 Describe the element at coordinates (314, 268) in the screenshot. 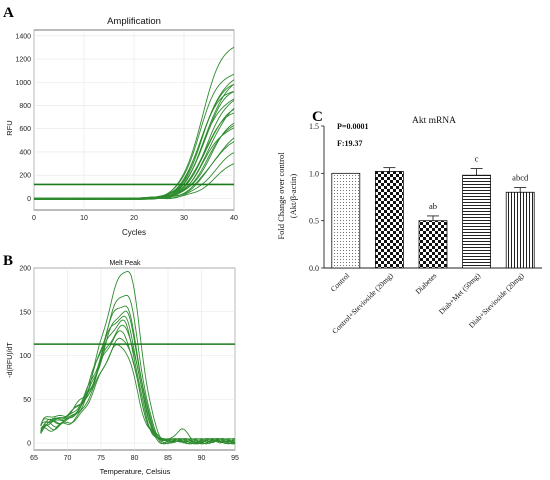

I see `panel-c-y-tick-label: 0.0` at that location.